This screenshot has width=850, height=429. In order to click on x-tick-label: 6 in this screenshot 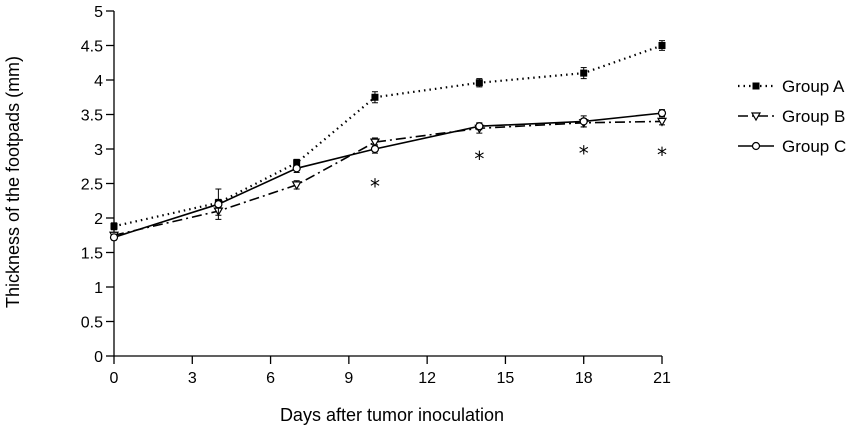, I will do `click(270, 378)`.